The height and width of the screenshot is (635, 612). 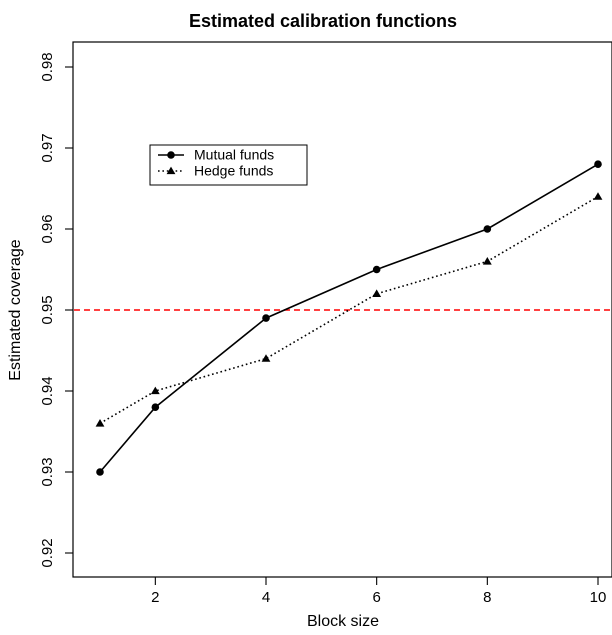 I want to click on legend-mutual-funds-label: Mutual funds, so click(x=234, y=155).